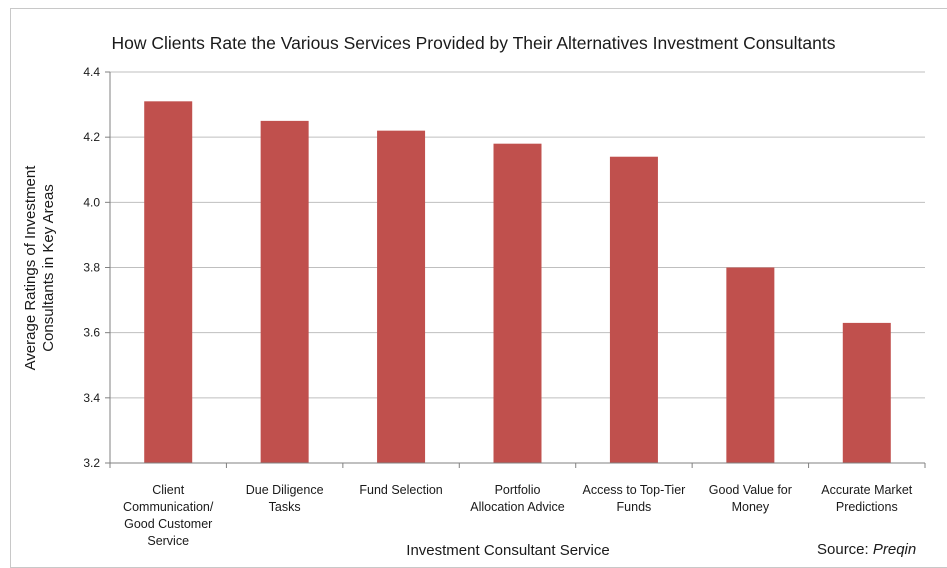 This screenshot has width=947, height=568. Describe the element at coordinates (91, 72) in the screenshot. I see `y-tick-label: 4.4` at that location.